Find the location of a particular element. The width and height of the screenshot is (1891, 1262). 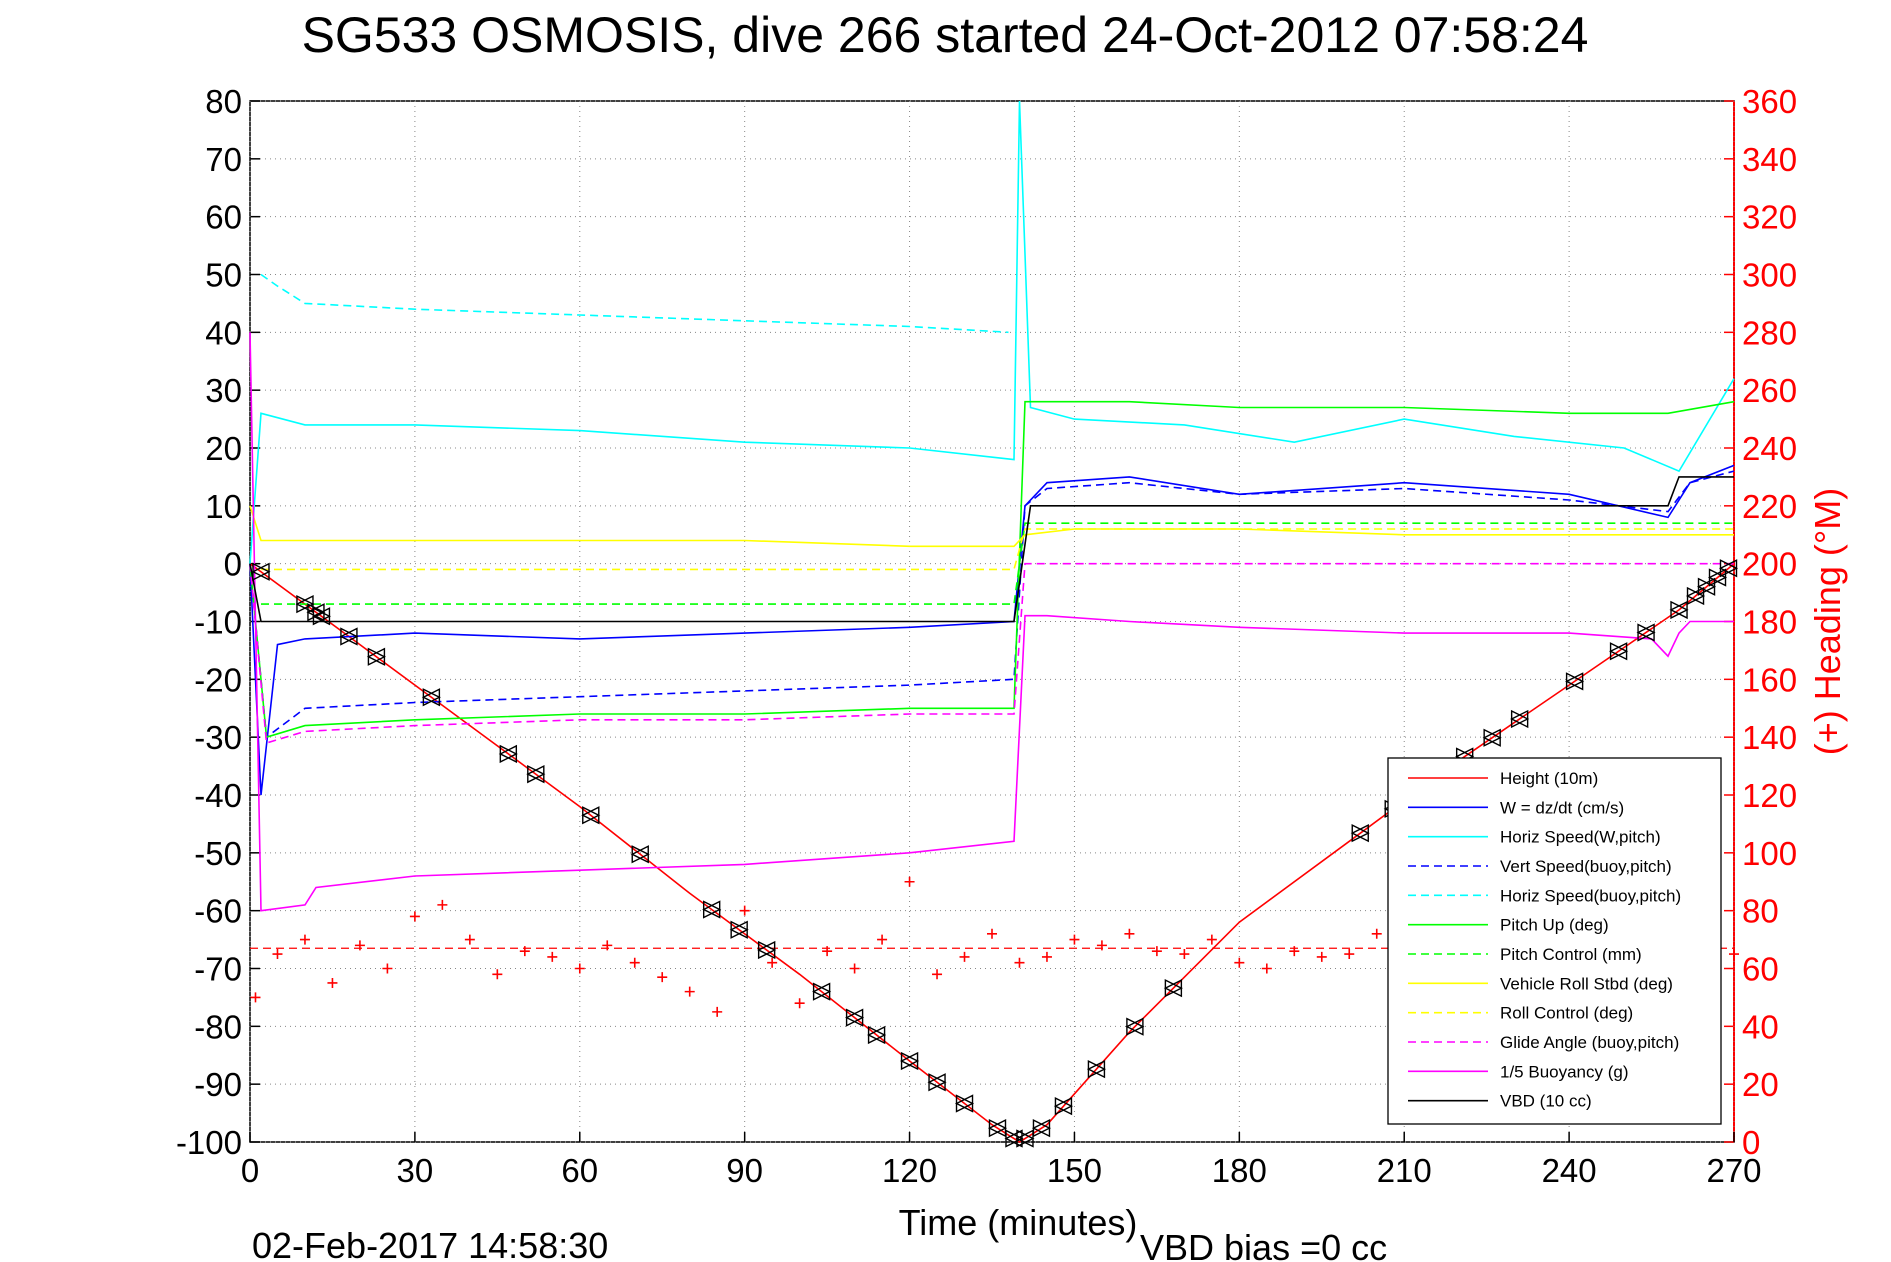

legend-item: Vert Speed(buoy,pitch) is located at coordinates (1540, 866).